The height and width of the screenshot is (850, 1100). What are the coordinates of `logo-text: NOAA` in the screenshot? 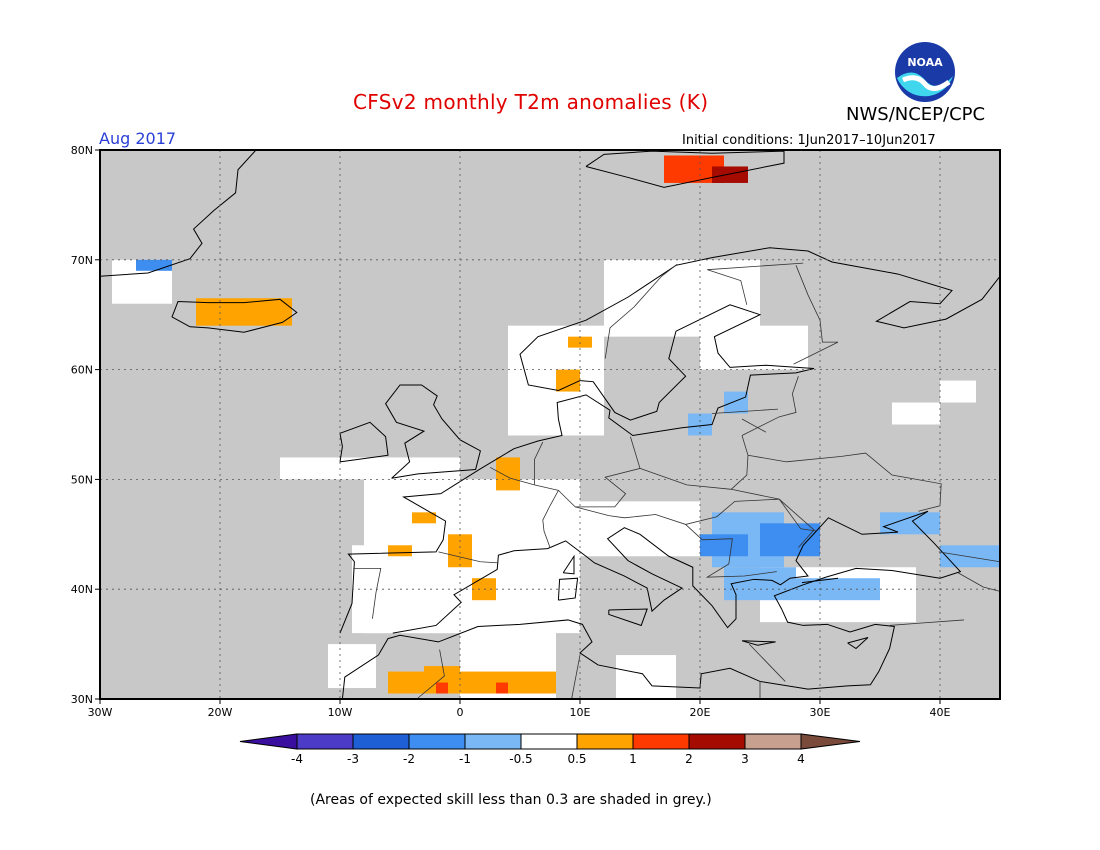 It's located at (925, 62).